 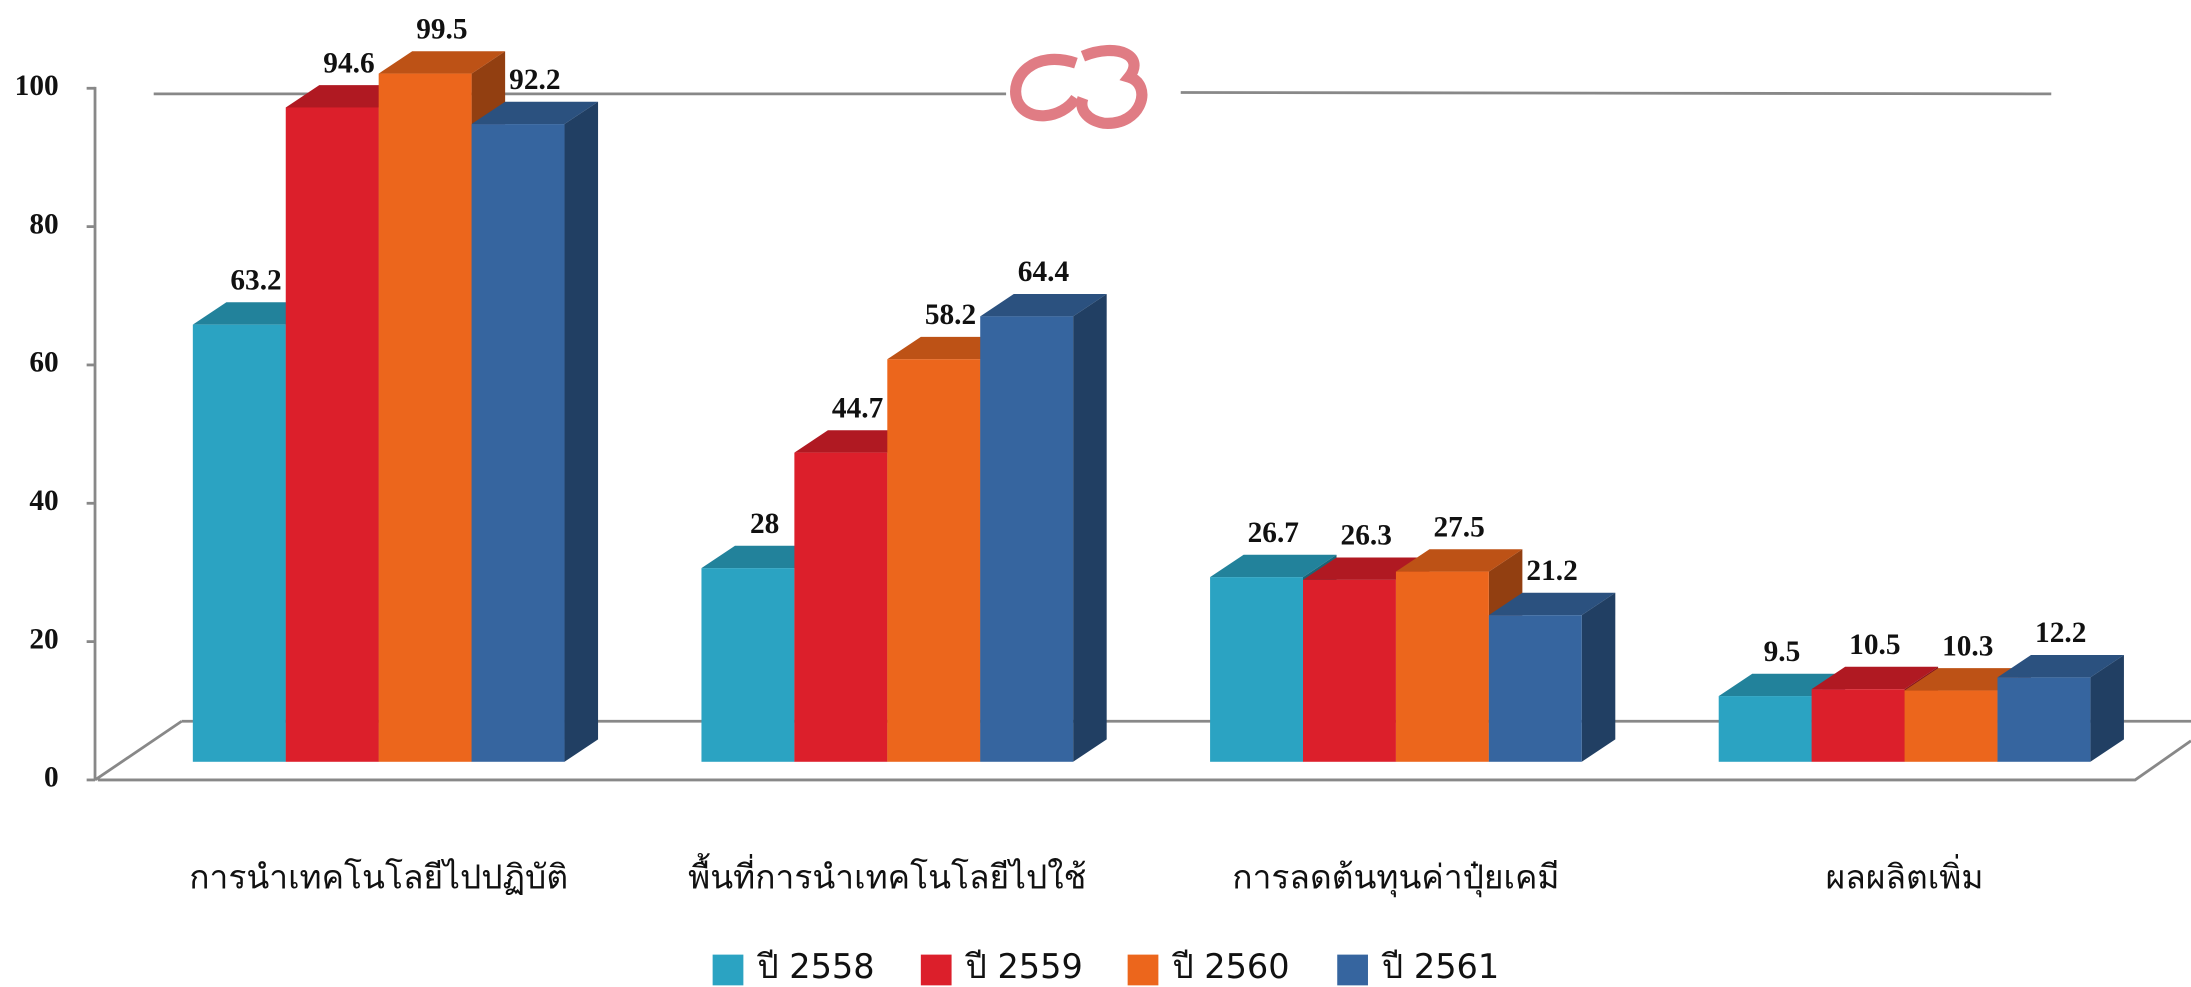 What do you see at coordinates (43, 639) in the screenshot?
I see `y-tick-label: 20` at bounding box center [43, 639].